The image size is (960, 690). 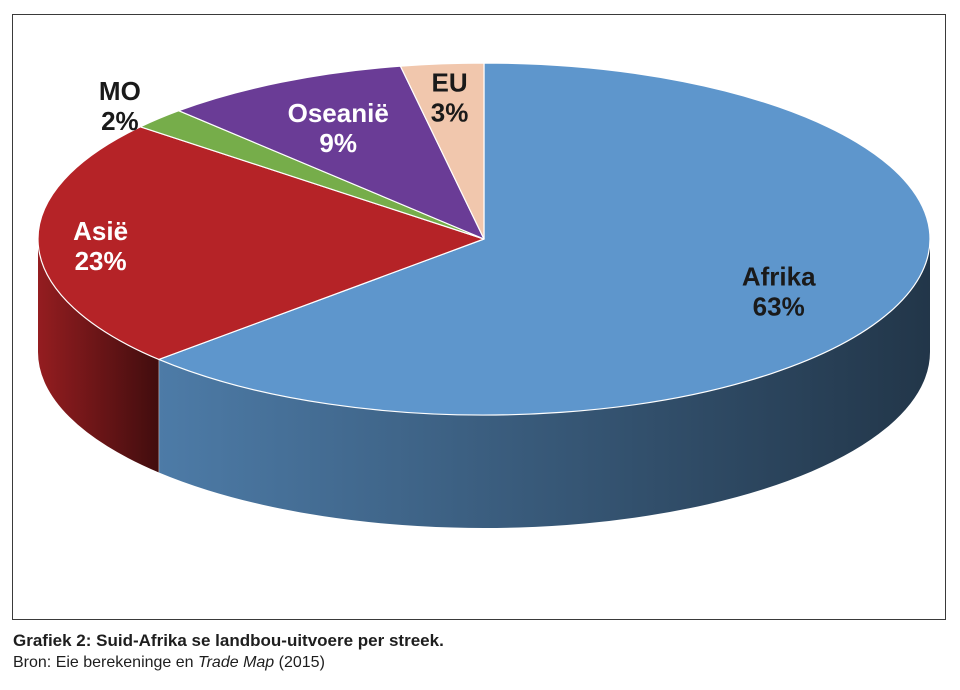 I want to click on slice-label-mo: MO, so click(x=120, y=91).